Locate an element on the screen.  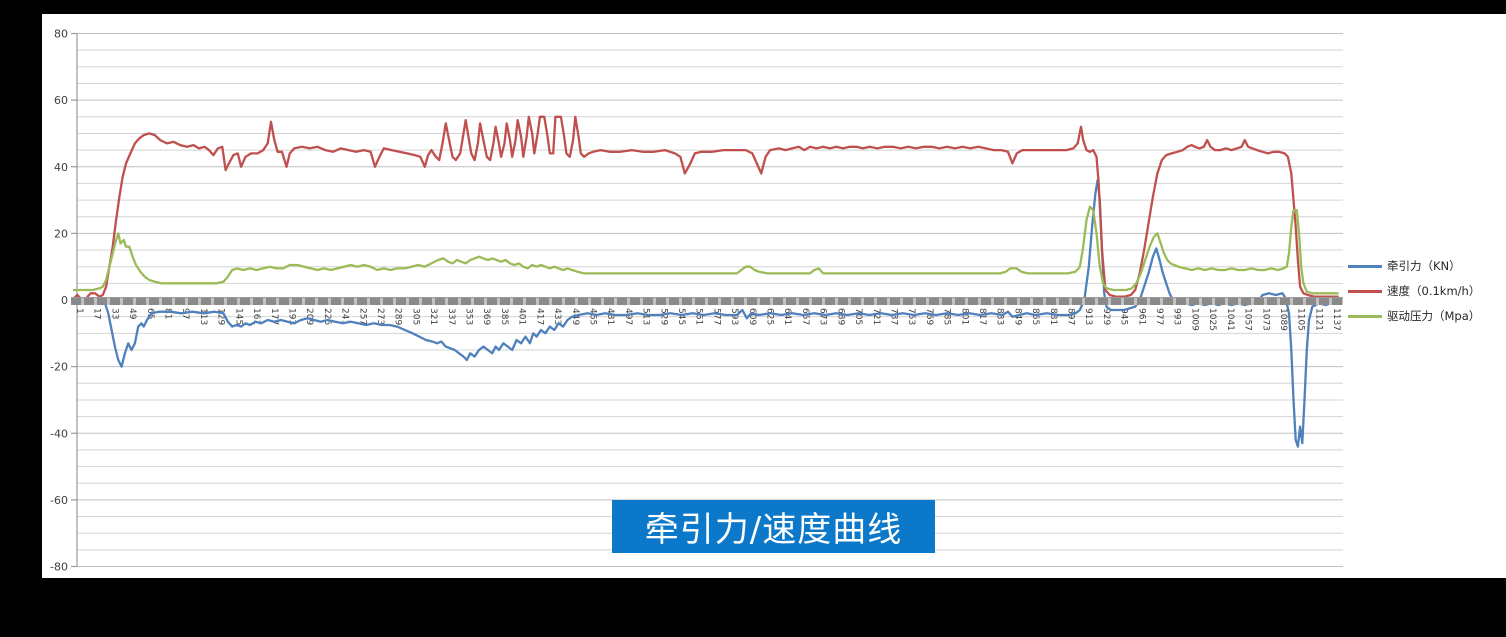
x-axis-label: 1057 is located at coordinates (1248, 319).